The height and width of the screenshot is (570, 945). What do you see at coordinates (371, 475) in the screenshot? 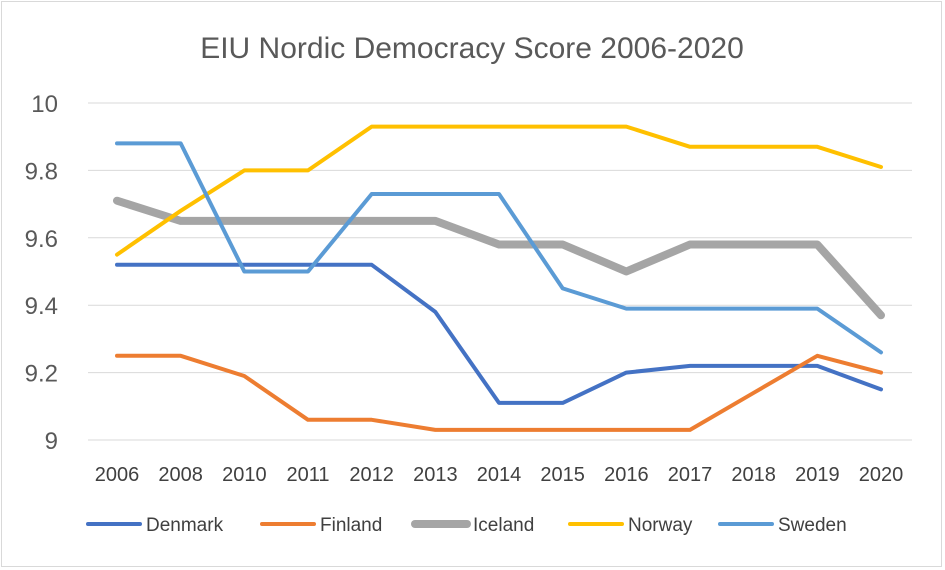
I see `x-tick-label: 2012` at bounding box center [371, 475].